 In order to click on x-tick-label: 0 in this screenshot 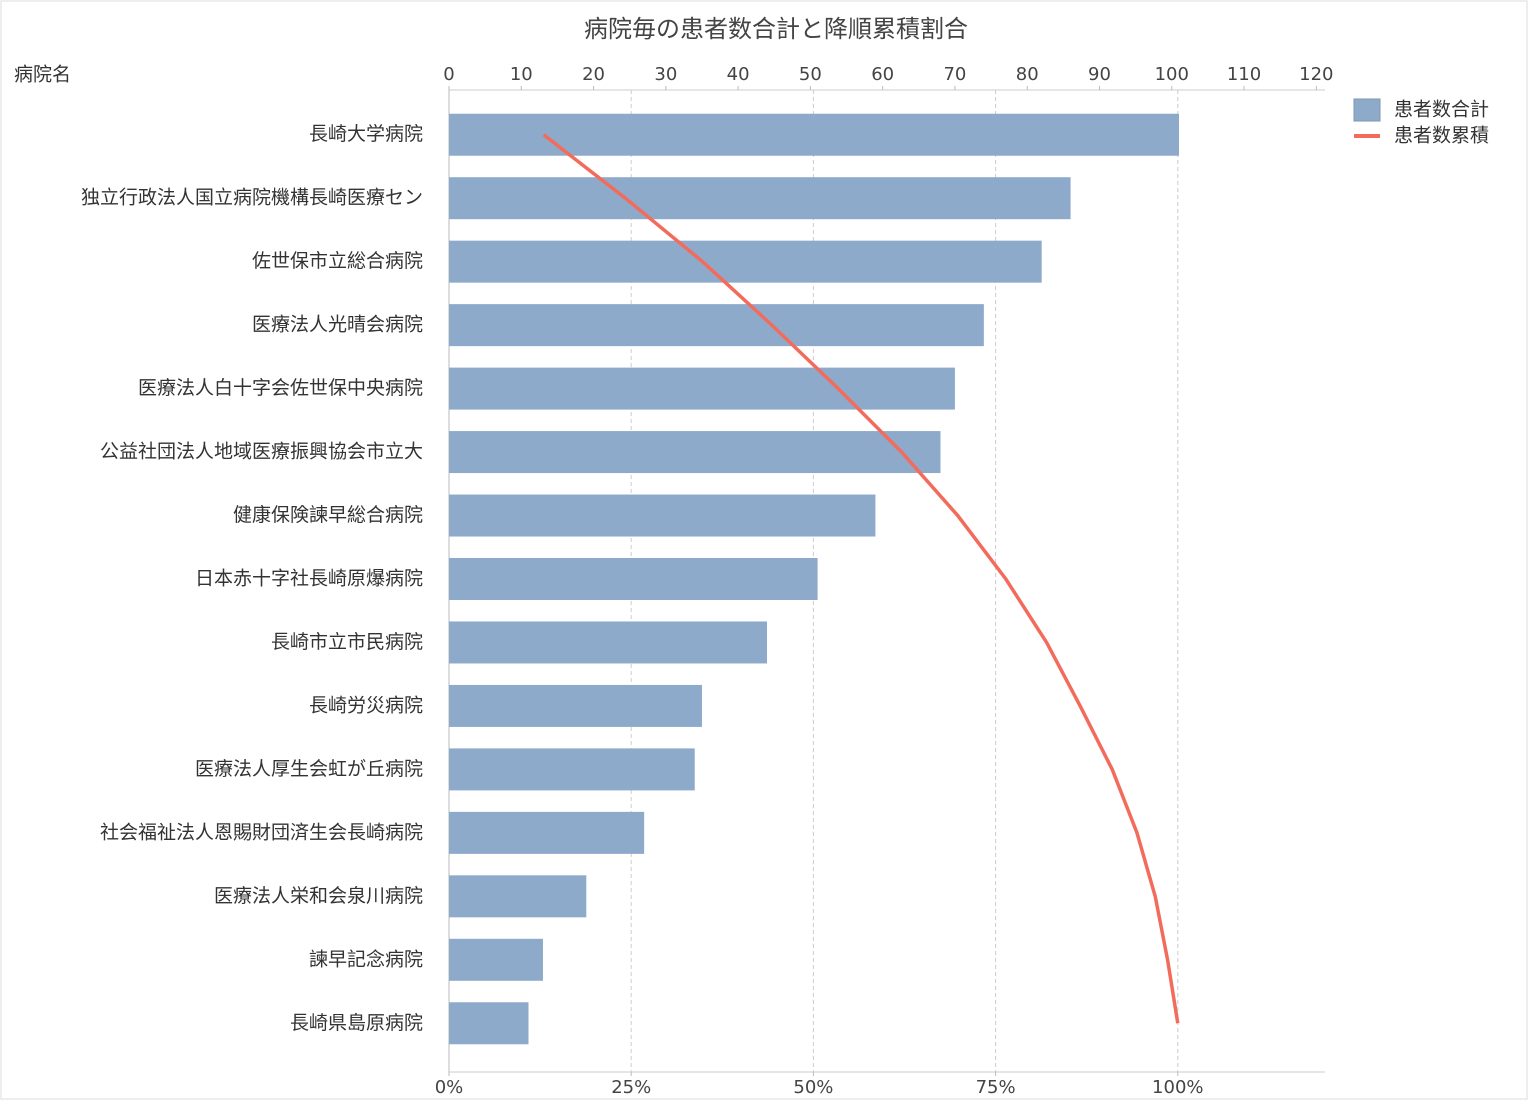, I will do `click(448, 74)`.